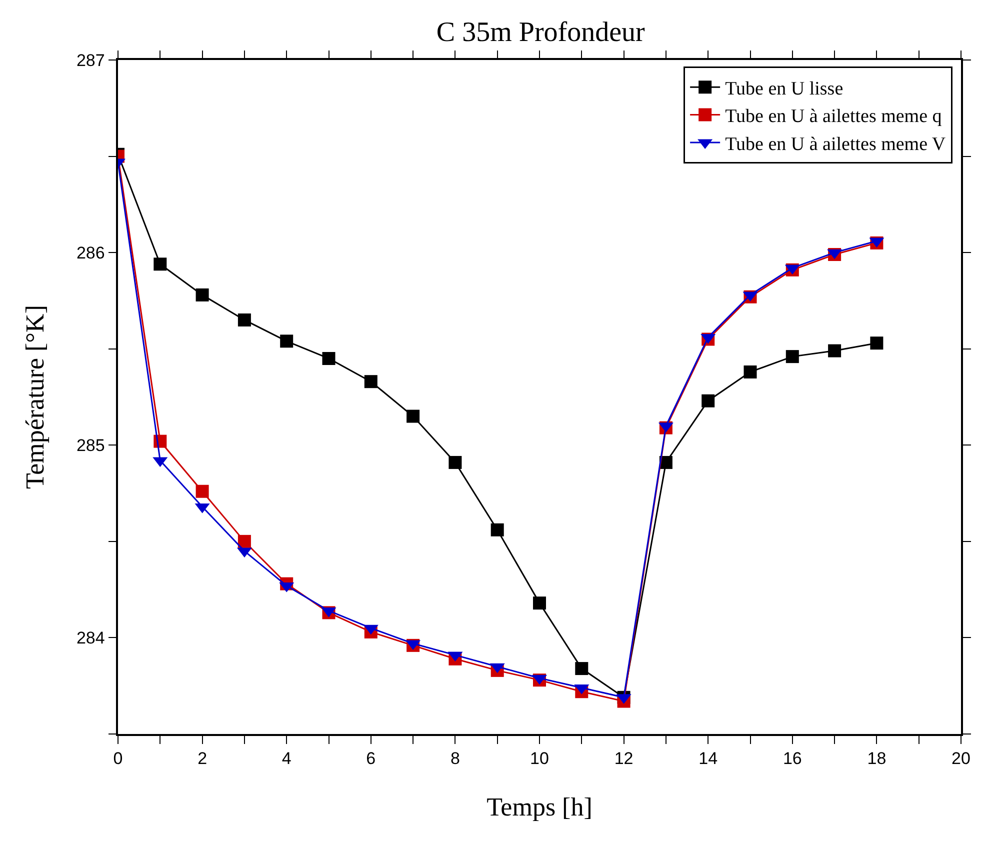 The width and height of the screenshot is (983, 852). Describe the element at coordinates (90, 446) in the screenshot. I see `y-tick-label: 285` at that location.